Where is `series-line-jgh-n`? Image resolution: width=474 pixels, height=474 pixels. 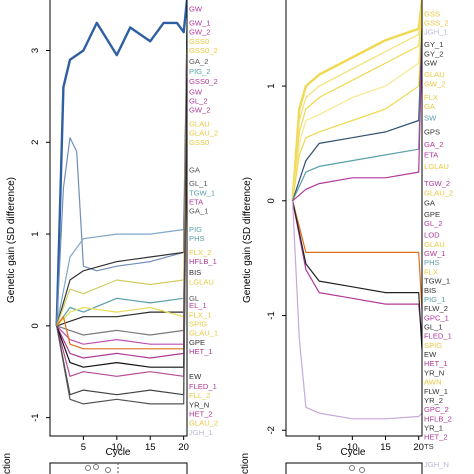
series-line-jgh-n is located at coordinates (357, 310).